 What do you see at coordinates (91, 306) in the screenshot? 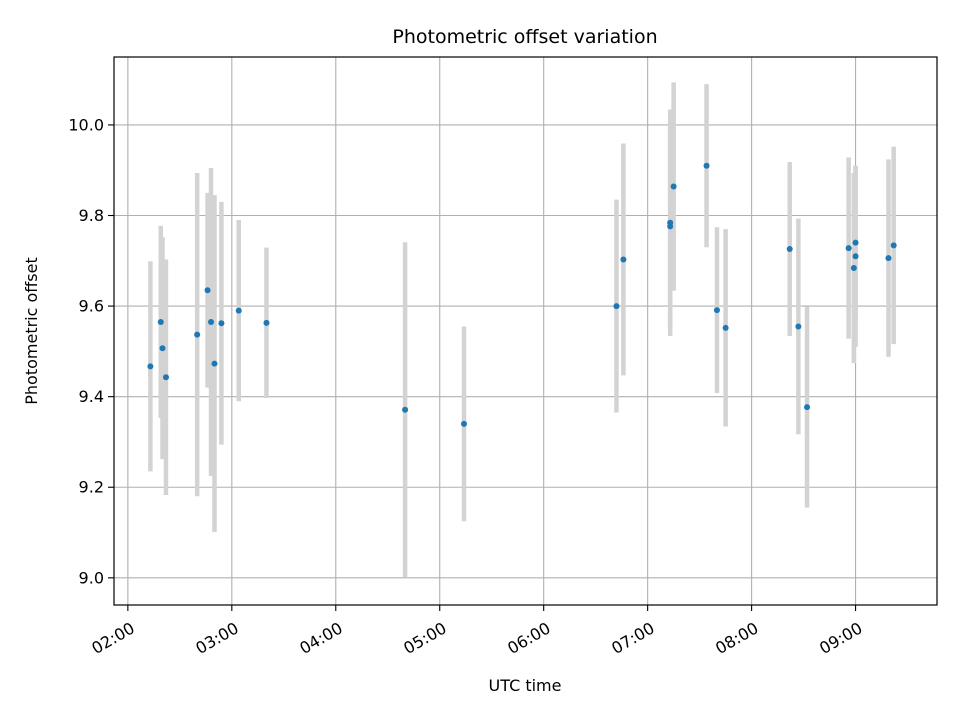
I see `y-tick-label: 9.6` at bounding box center [91, 306].